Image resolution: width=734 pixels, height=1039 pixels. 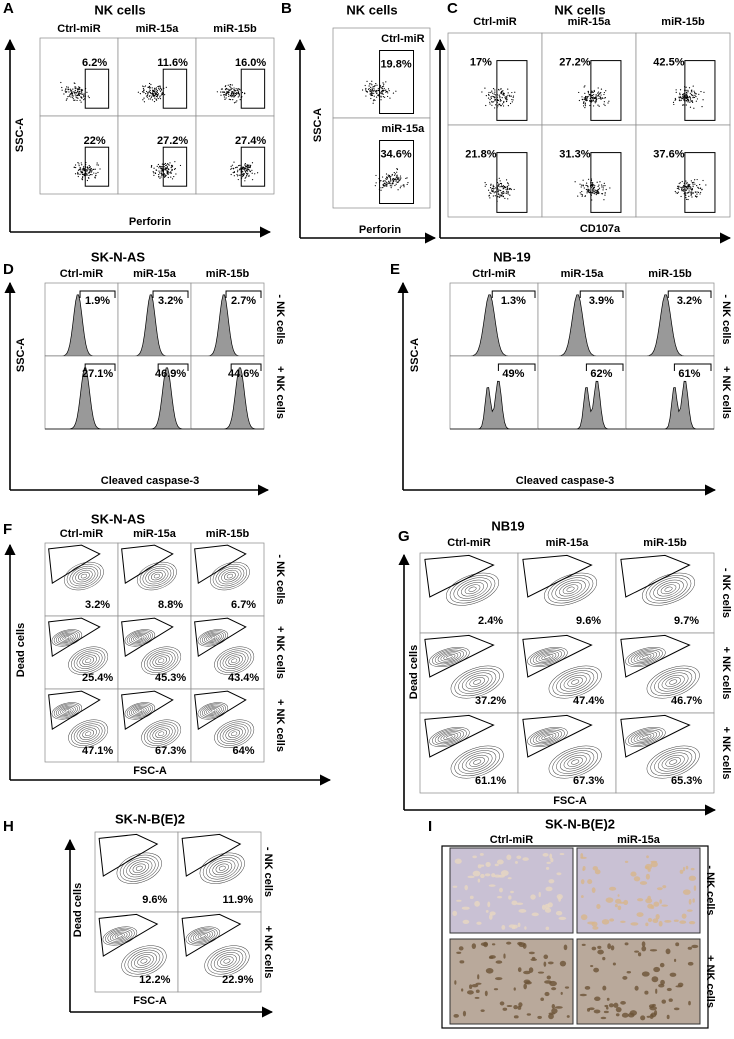 I want to click on row-label: - NK cells, so click(x=726, y=319).